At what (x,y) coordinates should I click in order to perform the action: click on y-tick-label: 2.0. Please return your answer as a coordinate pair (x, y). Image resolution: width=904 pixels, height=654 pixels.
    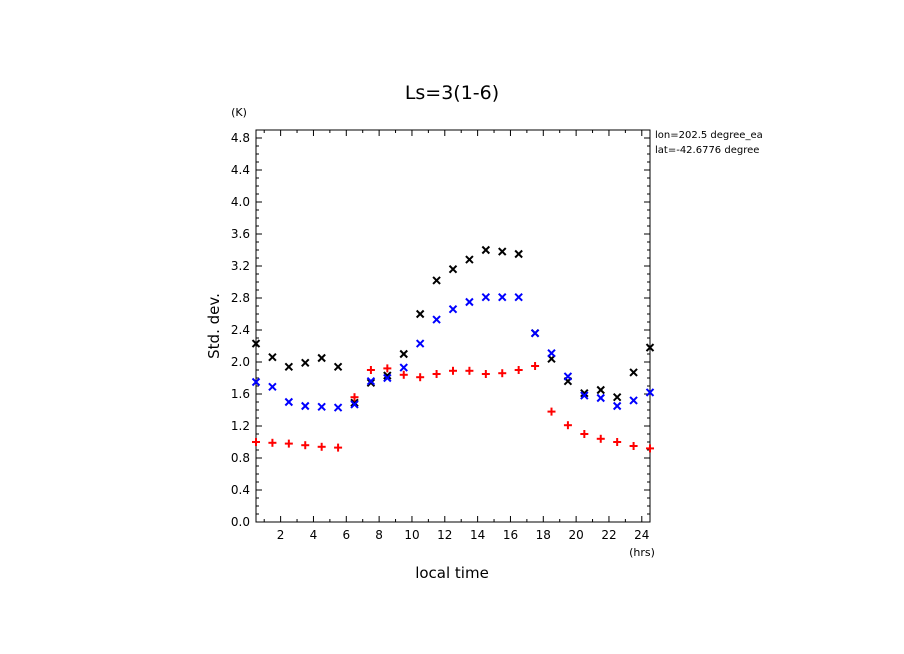
    Looking at the image, I should click on (240, 362).